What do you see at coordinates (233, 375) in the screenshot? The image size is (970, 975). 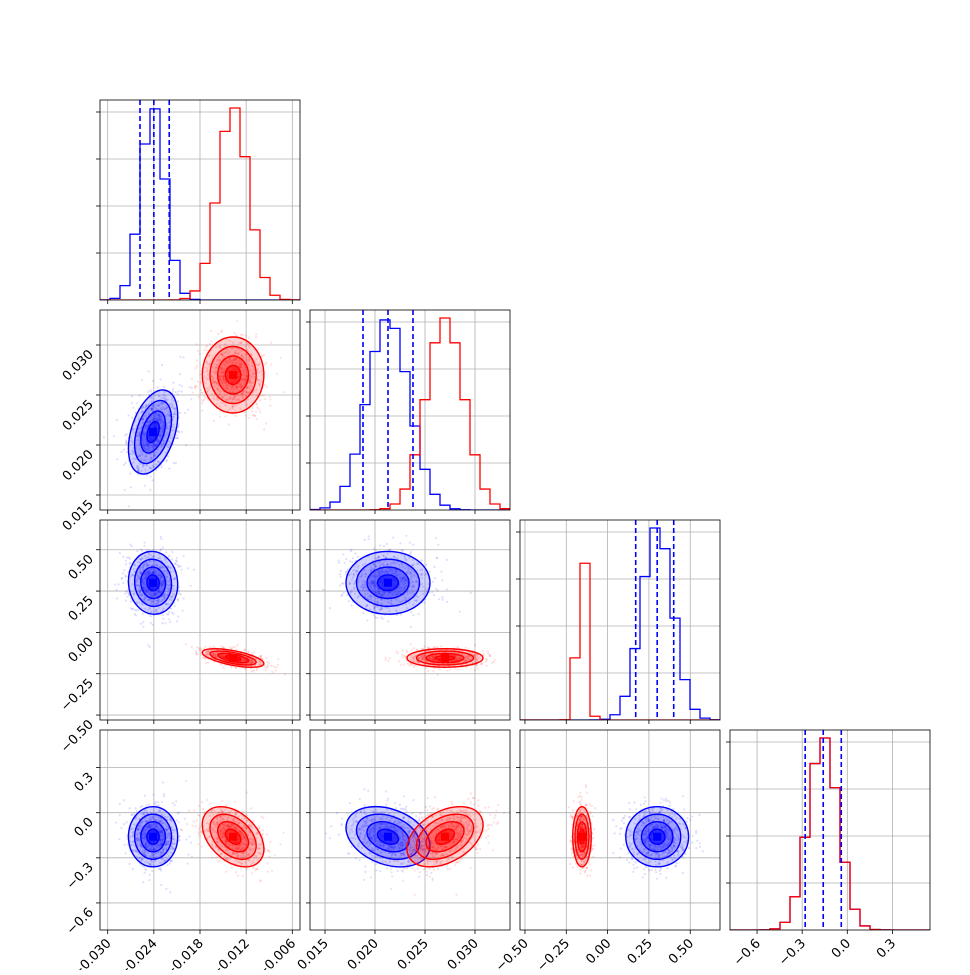 I see `density-peak` at bounding box center [233, 375].